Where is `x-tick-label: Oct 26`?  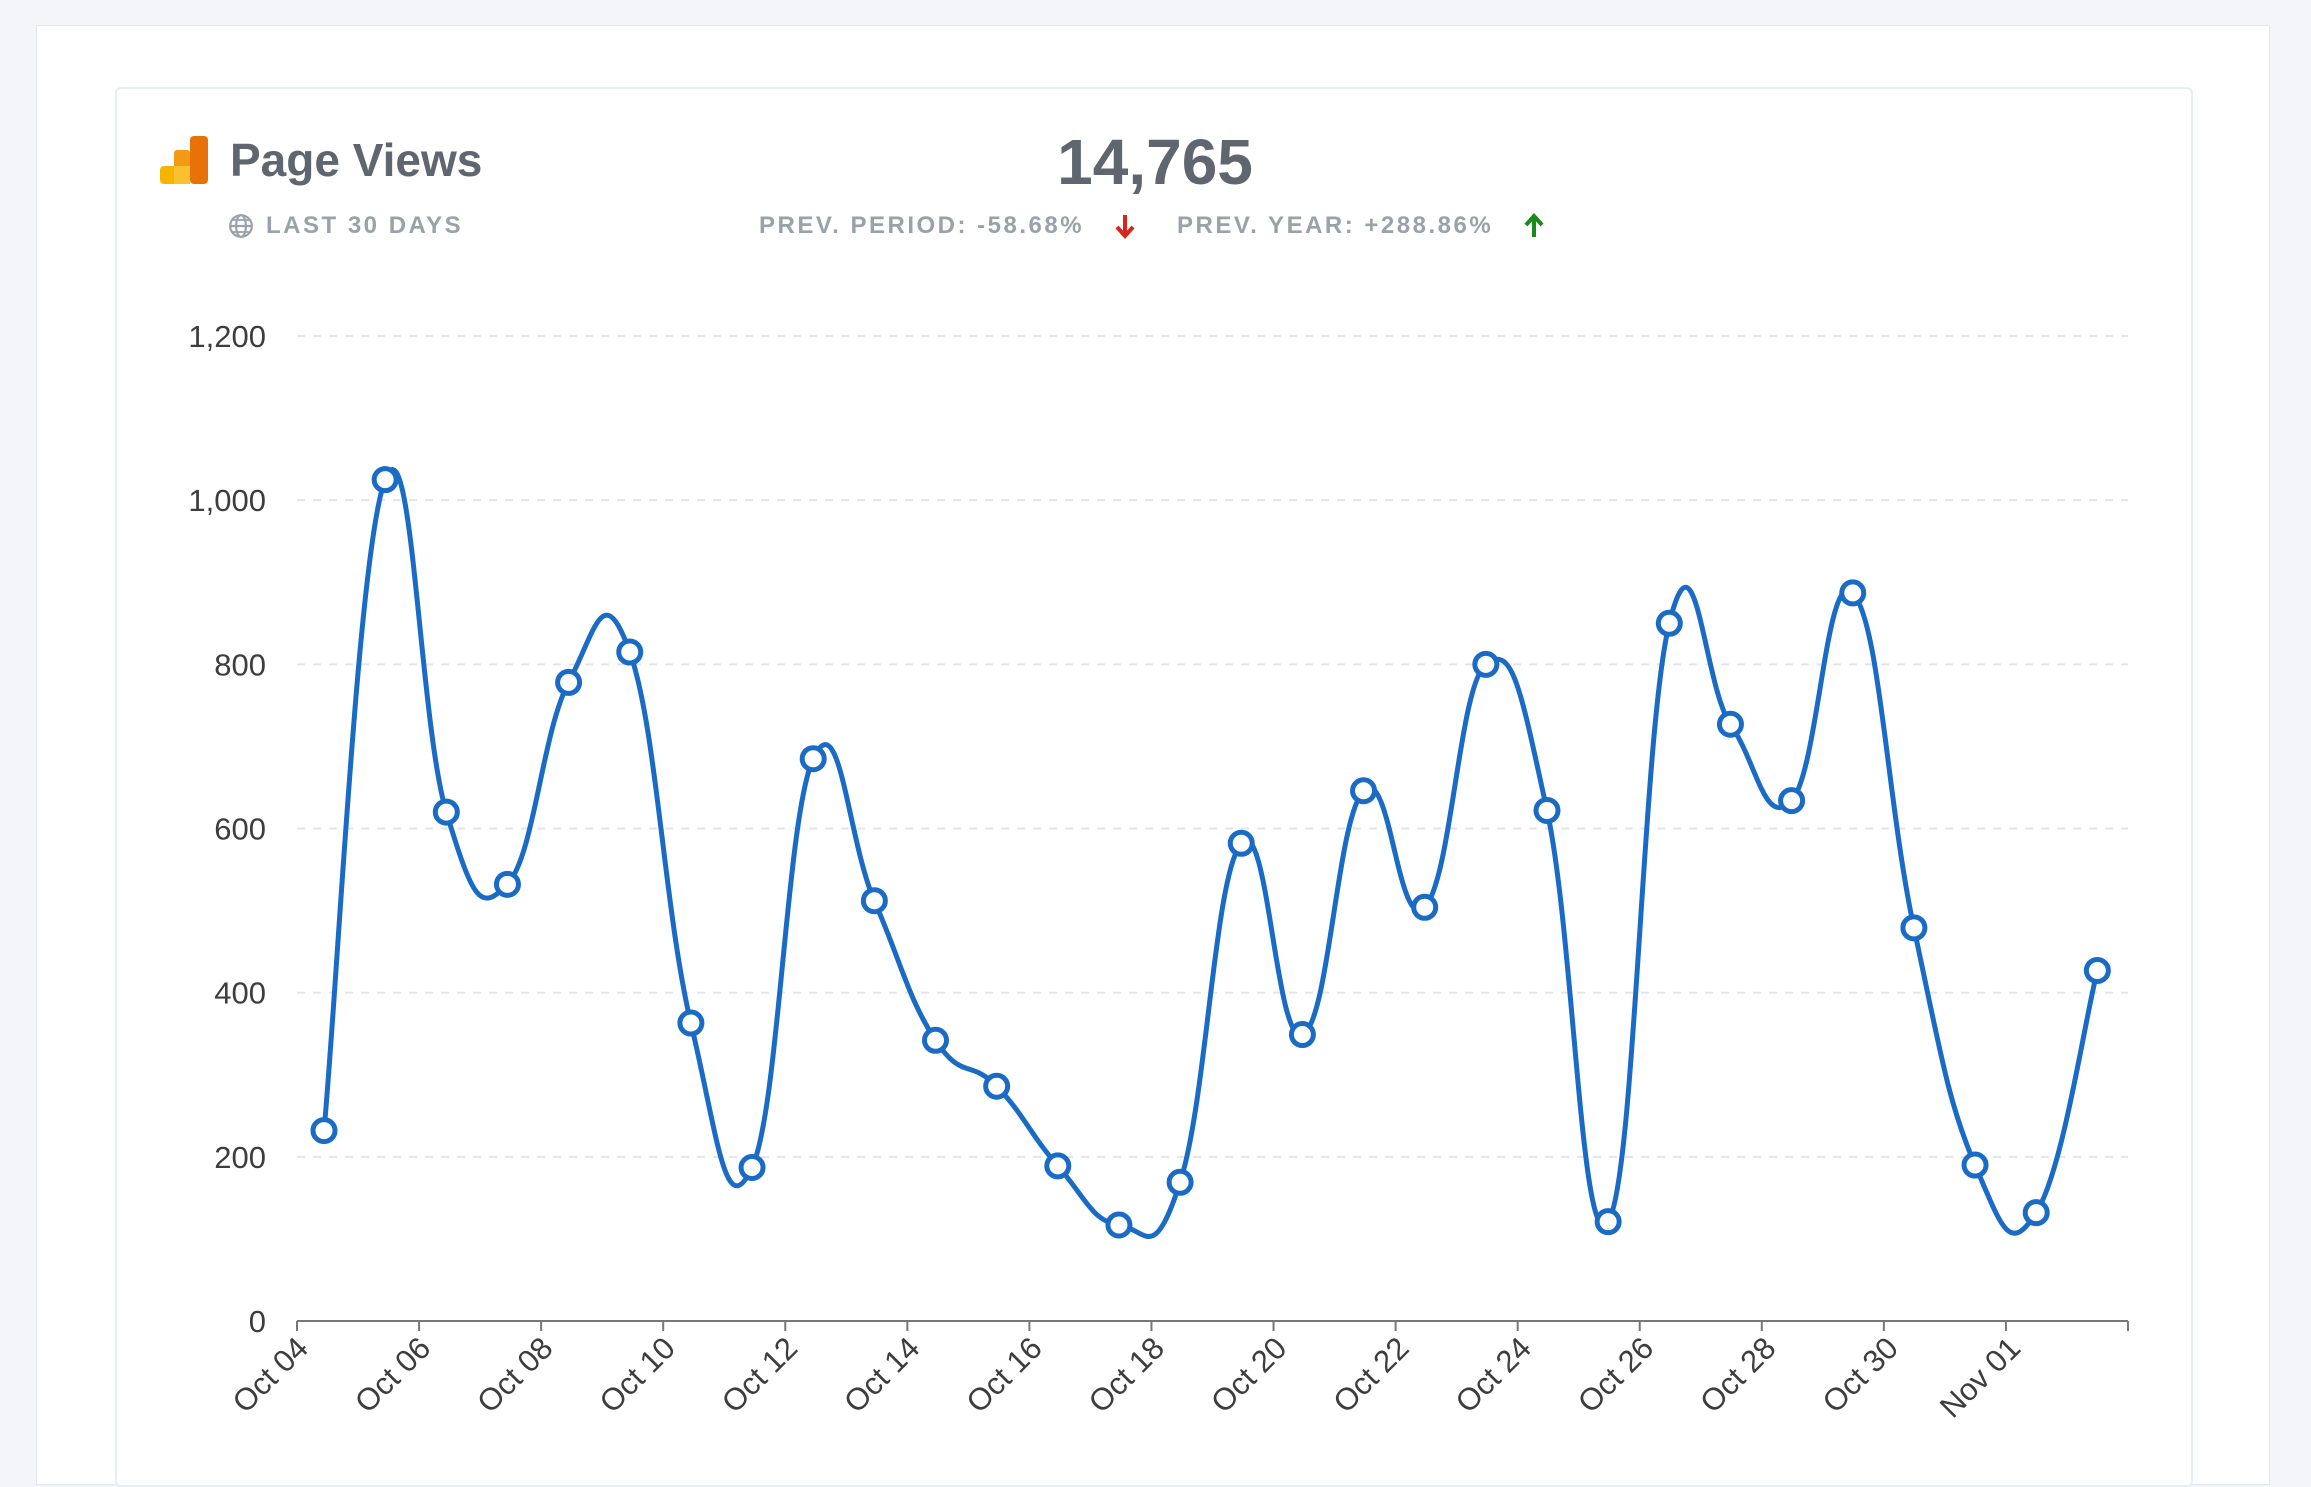 x-tick-label: Oct 26 is located at coordinates (1615, 1374).